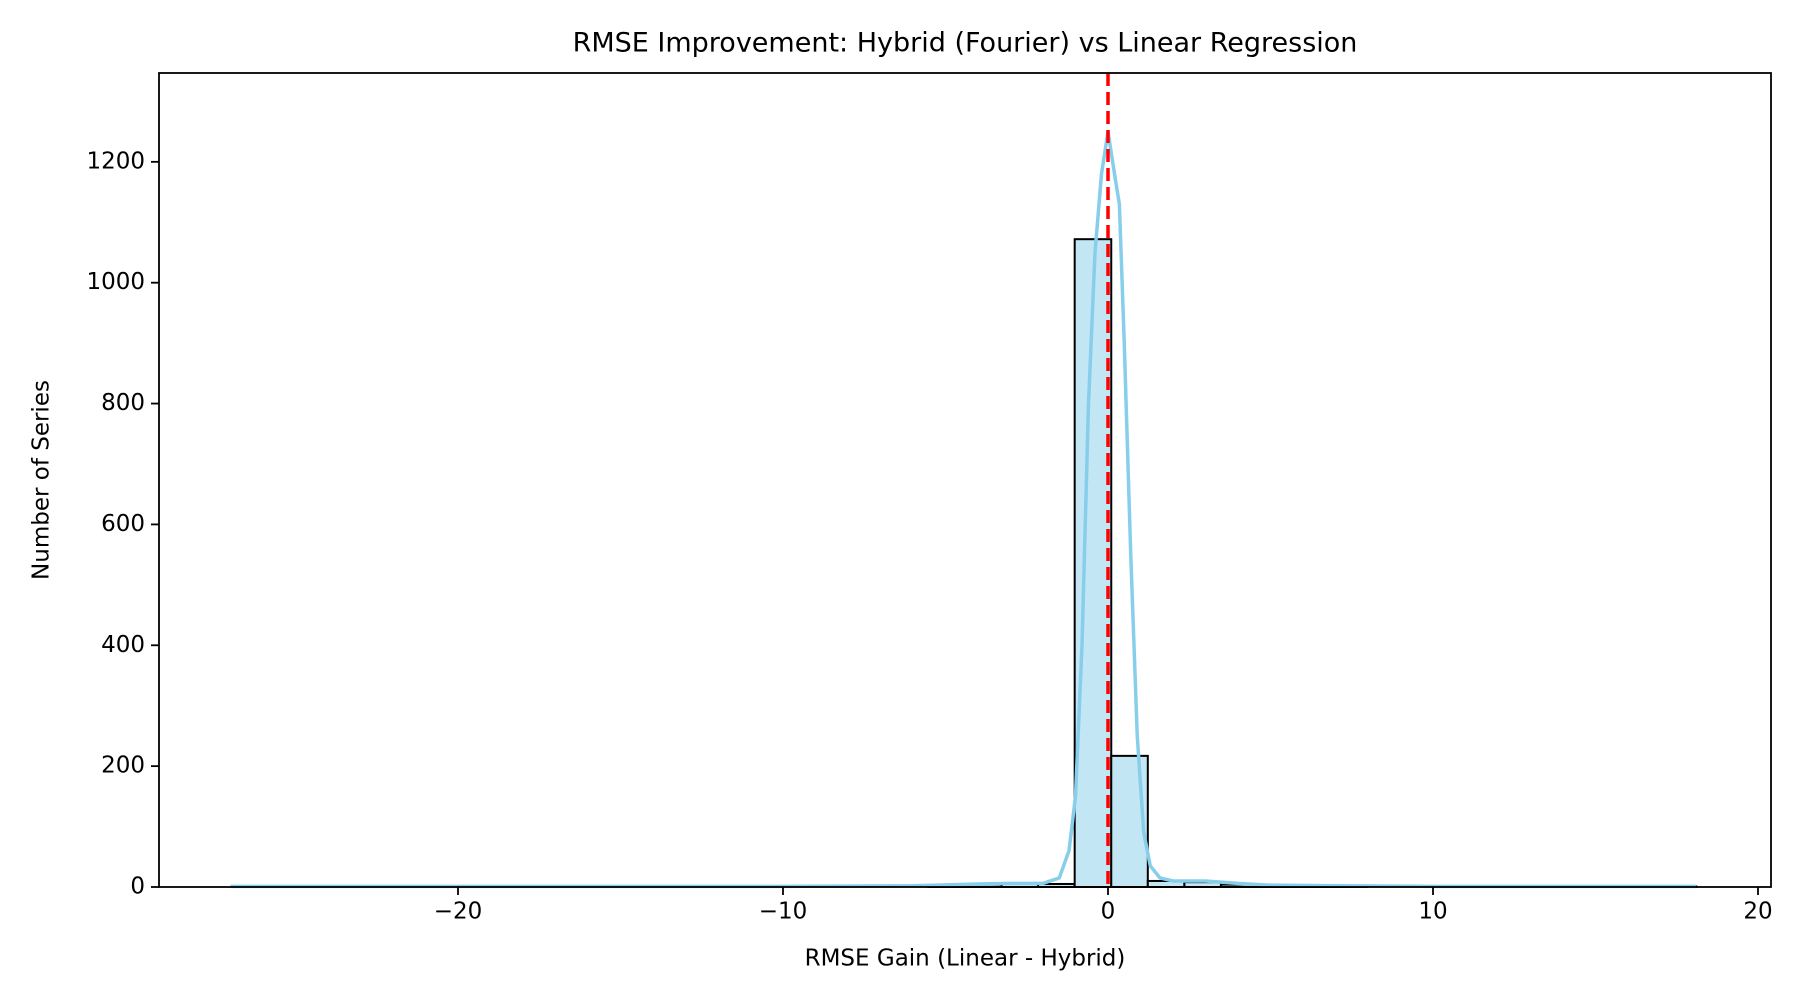 This screenshot has width=1800, height=1000. Describe the element at coordinates (123, 645) in the screenshot. I see `y-tick-label: 400` at that location.